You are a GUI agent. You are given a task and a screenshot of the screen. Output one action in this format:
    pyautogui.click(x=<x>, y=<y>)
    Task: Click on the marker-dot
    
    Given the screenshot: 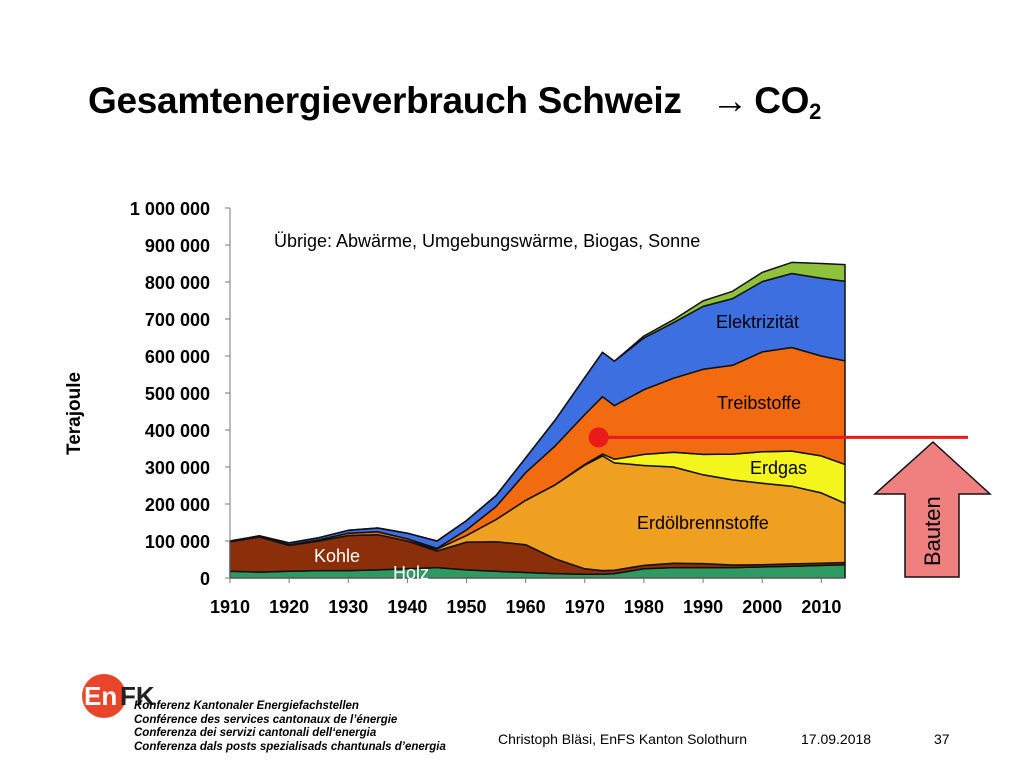 What is the action you would take?
    pyautogui.click(x=598, y=437)
    